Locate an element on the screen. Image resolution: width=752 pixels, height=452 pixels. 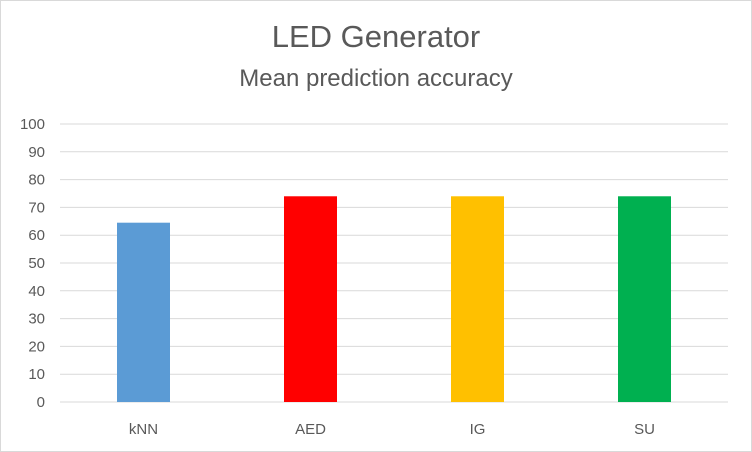
y-tick-label: 50 is located at coordinates (36, 263).